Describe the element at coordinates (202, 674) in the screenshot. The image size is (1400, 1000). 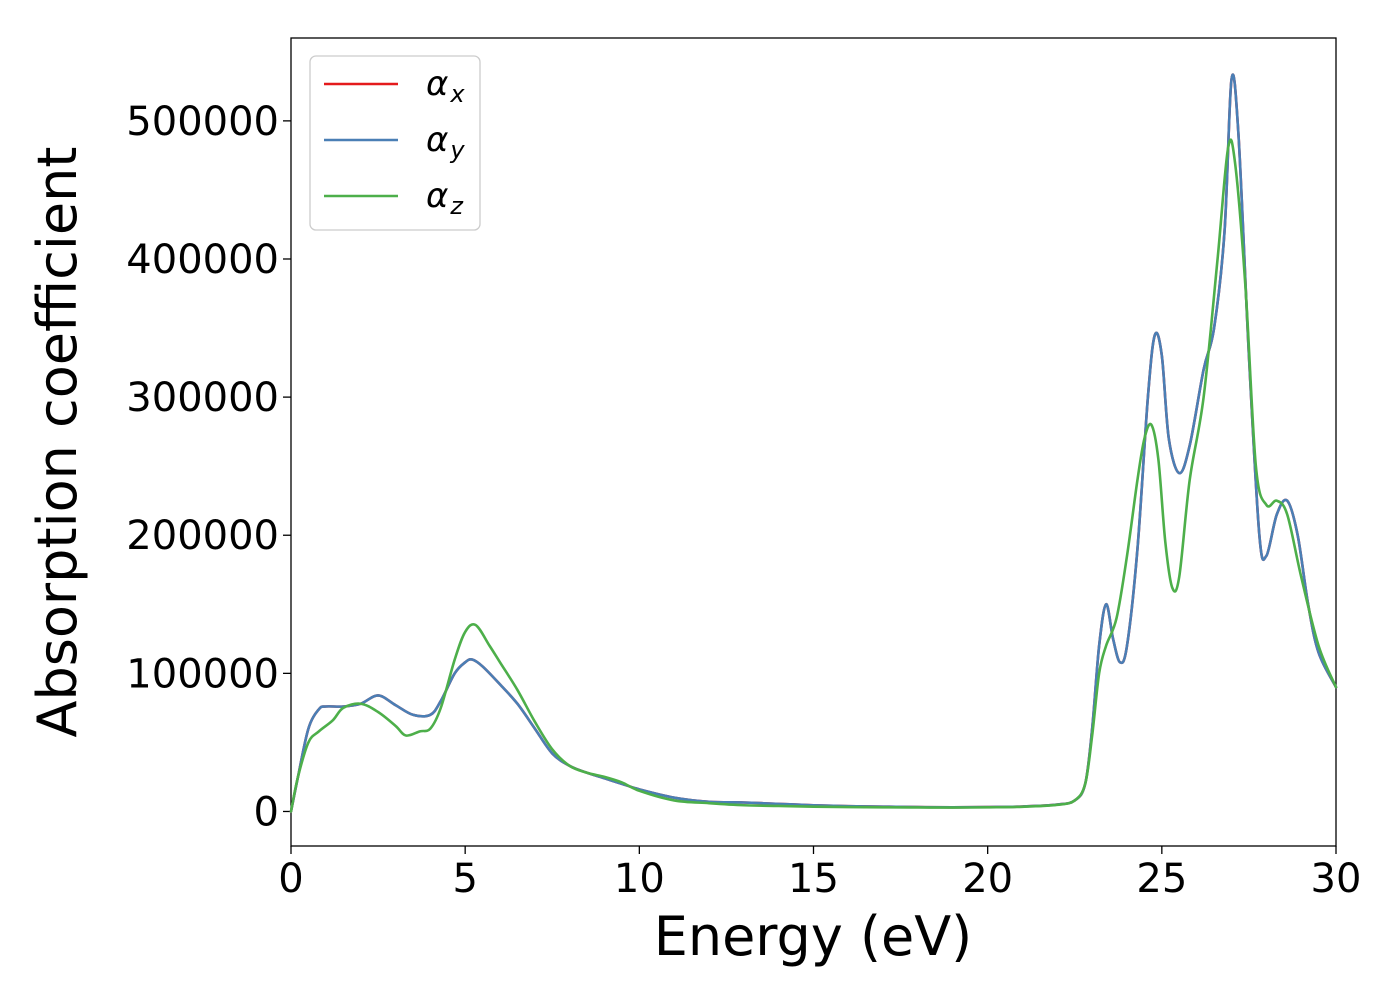
I see `y-tick-label: 100000` at that location.